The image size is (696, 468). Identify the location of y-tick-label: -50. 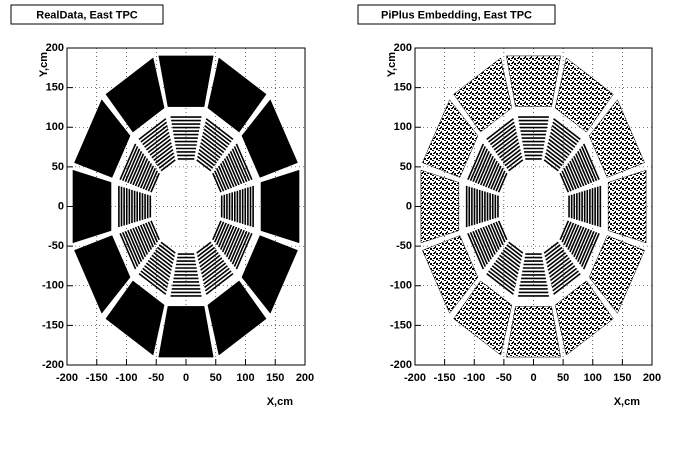
(404, 246).